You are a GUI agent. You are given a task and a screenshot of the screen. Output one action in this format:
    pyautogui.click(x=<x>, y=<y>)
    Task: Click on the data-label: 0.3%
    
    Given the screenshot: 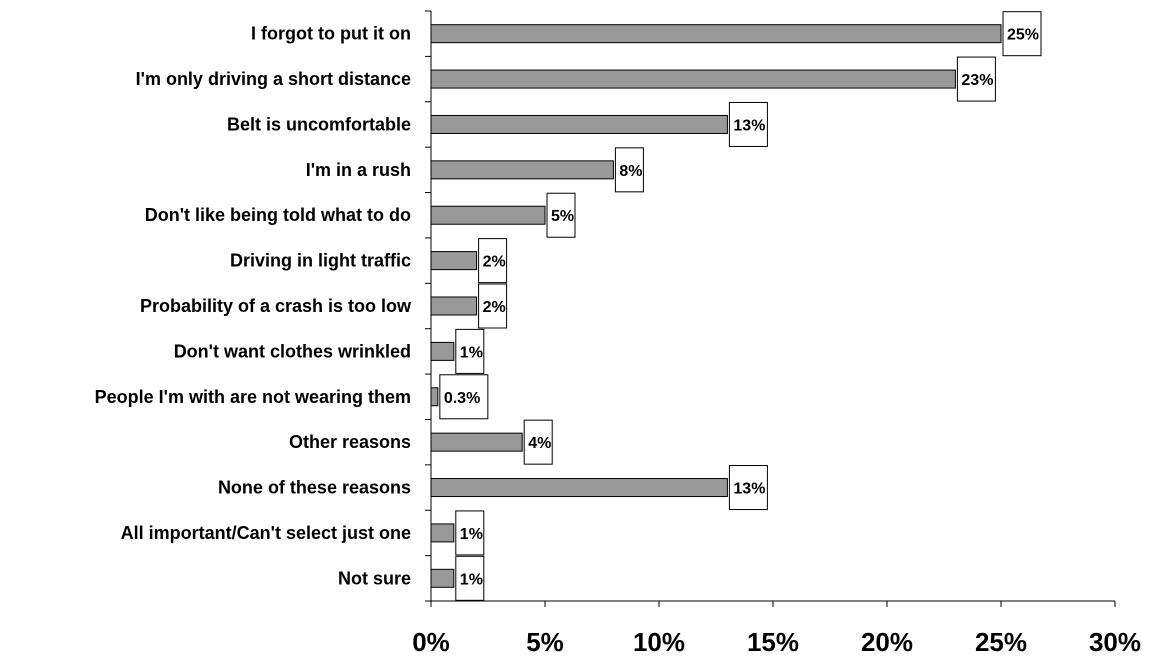 What is the action you would take?
    pyautogui.click(x=462, y=398)
    